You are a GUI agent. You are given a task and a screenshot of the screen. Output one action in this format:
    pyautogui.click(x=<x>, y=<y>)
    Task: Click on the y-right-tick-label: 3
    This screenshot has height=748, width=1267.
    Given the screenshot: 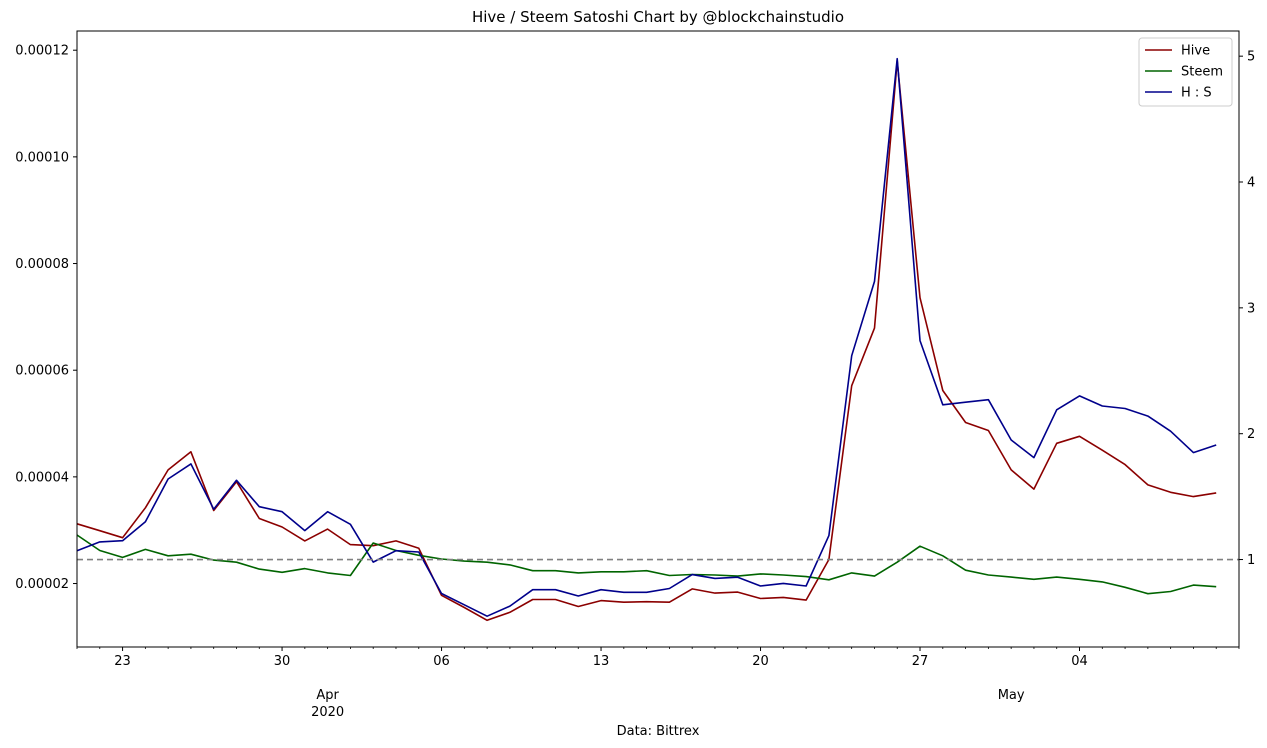 What is the action you would take?
    pyautogui.click(x=1251, y=308)
    